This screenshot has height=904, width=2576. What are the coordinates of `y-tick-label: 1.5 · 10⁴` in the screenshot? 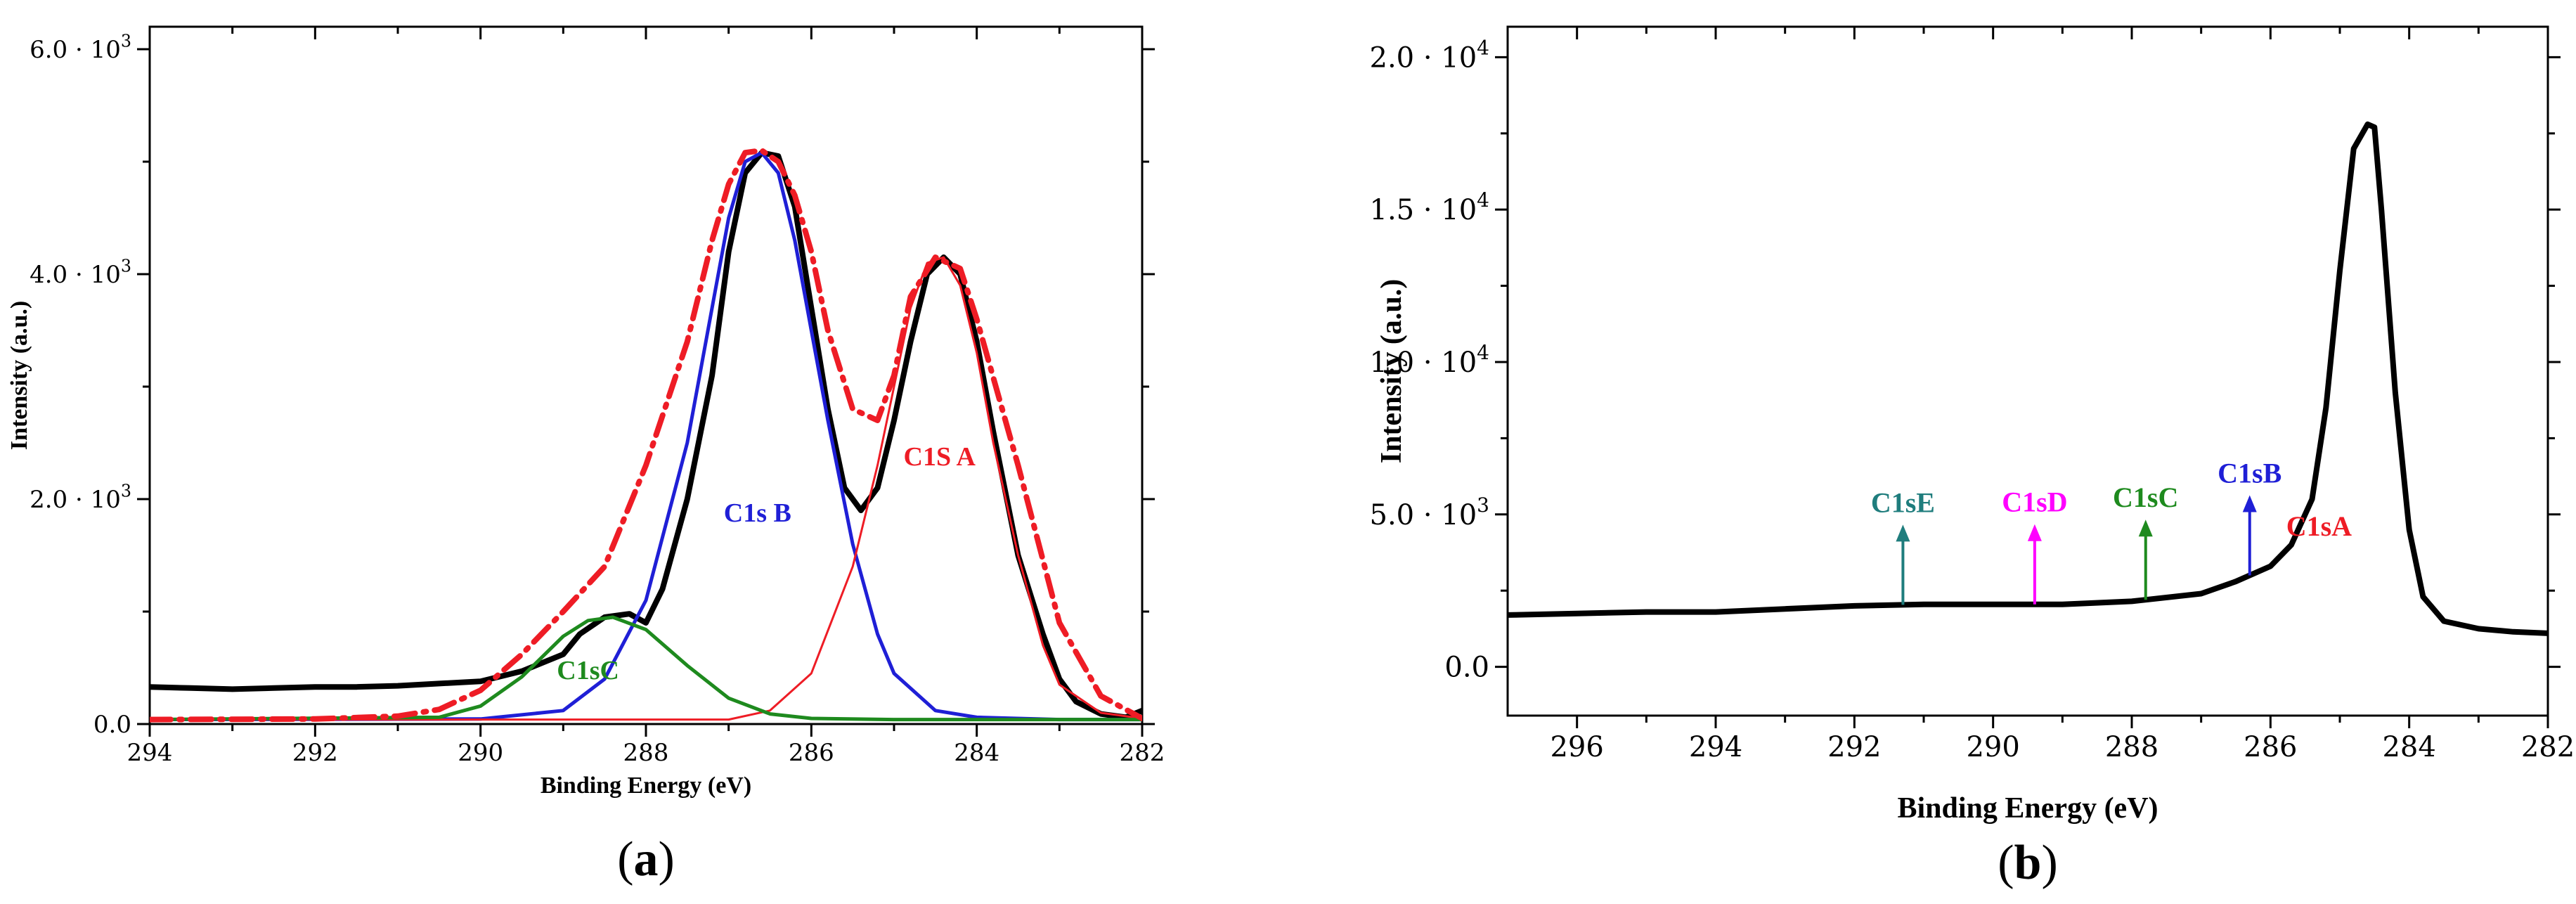 It's located at (1429, 207).